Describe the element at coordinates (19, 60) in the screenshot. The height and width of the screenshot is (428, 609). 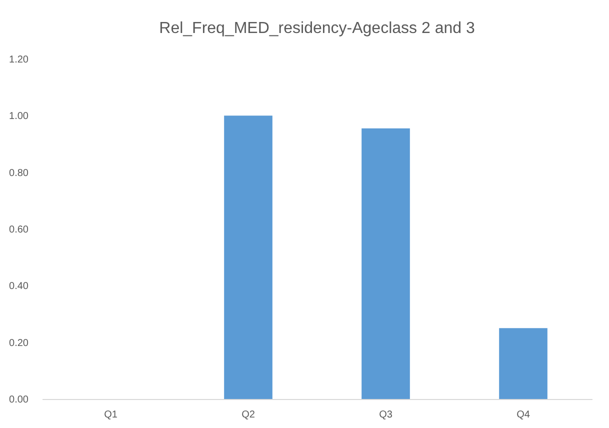
I see `y-tick-label: 1.20` at that location.